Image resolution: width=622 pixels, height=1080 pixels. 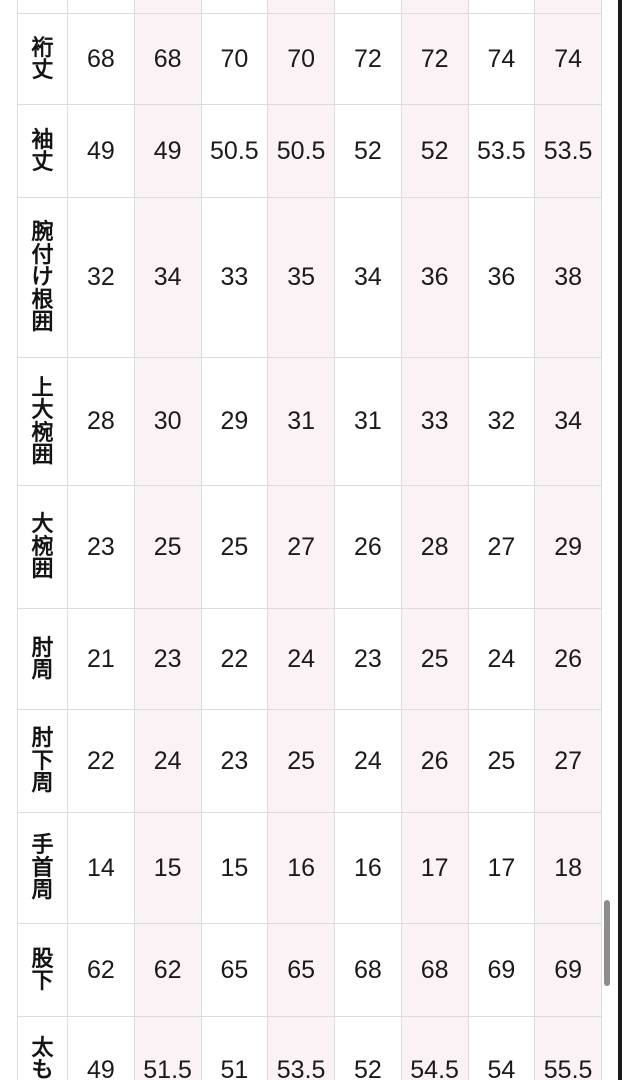 What do you see at coordinates (42, 659) in the screenshot?
I see `row-label-cell: 肘周` at bounding box center [42, 659].